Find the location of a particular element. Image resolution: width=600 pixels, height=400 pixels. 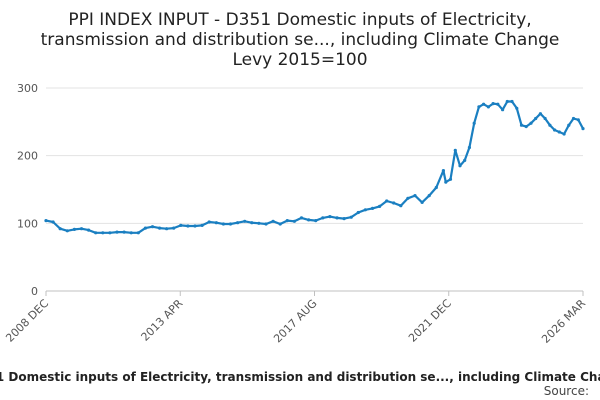

y-tick-label: 200 is located at coordinates (27, 156).